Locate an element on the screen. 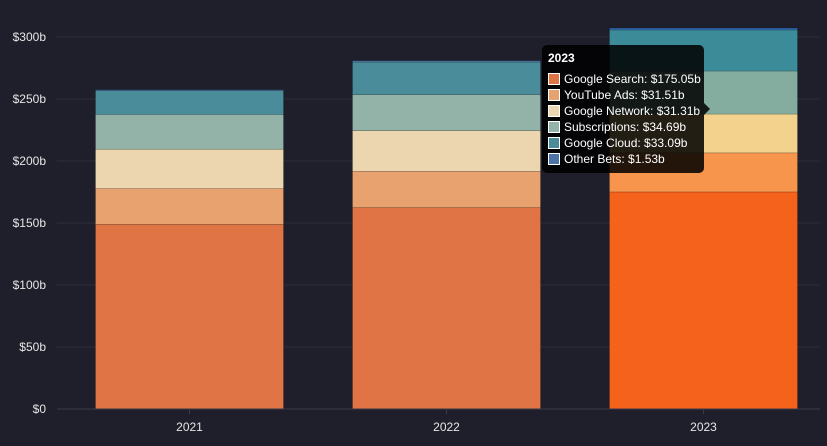 Image resolution: width=827 pixels, height=446 pixels. y-tick-label: $200b is located at coordinates (30, 161).